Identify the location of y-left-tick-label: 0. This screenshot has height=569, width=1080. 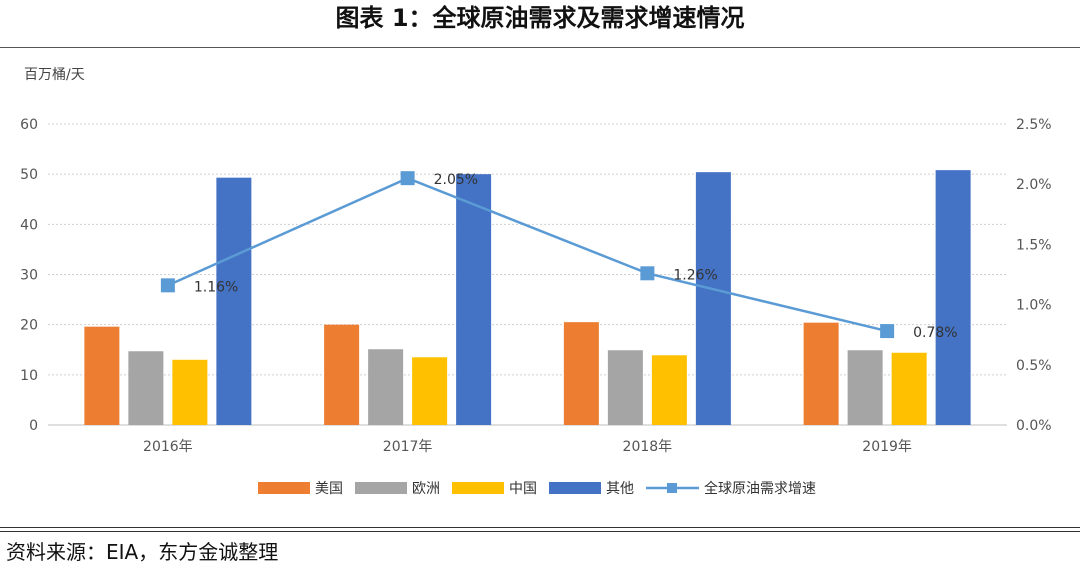
(33, 426).